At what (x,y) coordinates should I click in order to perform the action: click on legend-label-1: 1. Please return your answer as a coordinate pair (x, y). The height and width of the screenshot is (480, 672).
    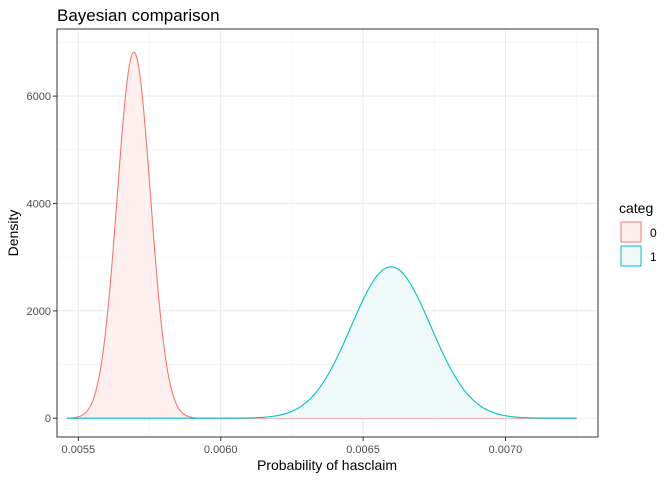
    Looking at the image, I should click on (653, 257).